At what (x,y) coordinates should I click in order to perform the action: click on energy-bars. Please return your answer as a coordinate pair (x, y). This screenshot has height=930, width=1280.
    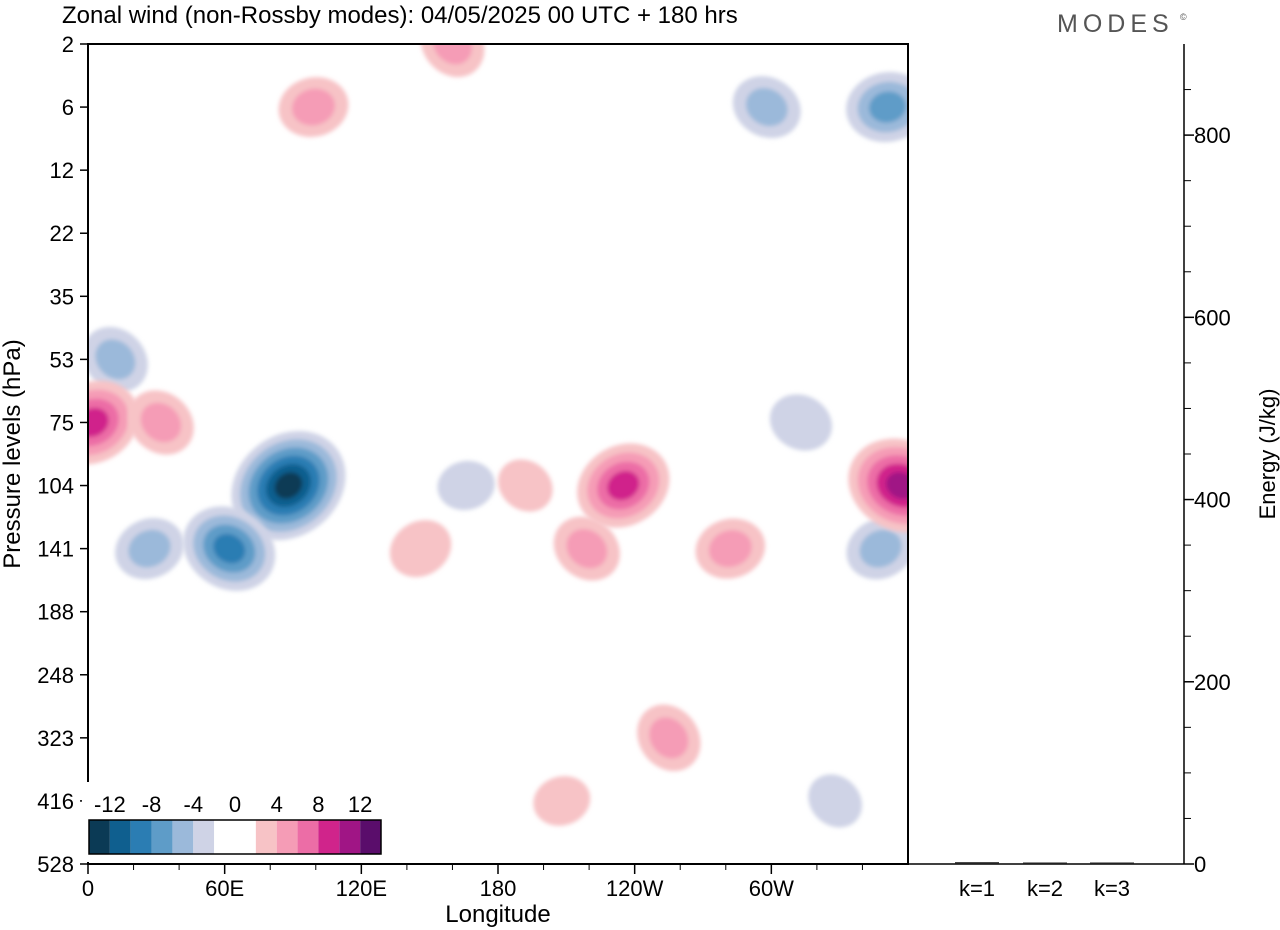
    Looking at the image, I should click on (1044, 863).